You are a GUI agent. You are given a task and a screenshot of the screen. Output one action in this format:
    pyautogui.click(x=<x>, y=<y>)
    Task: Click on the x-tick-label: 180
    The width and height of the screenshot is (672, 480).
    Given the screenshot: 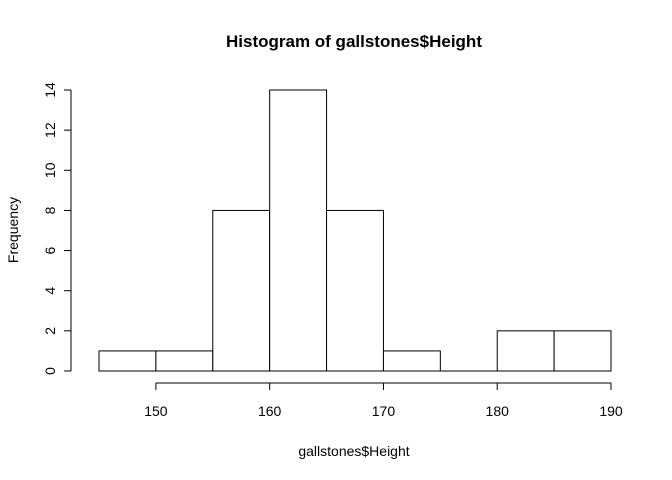 What is the action you would take?
    pyautogui.click(x=498, y=411)
    